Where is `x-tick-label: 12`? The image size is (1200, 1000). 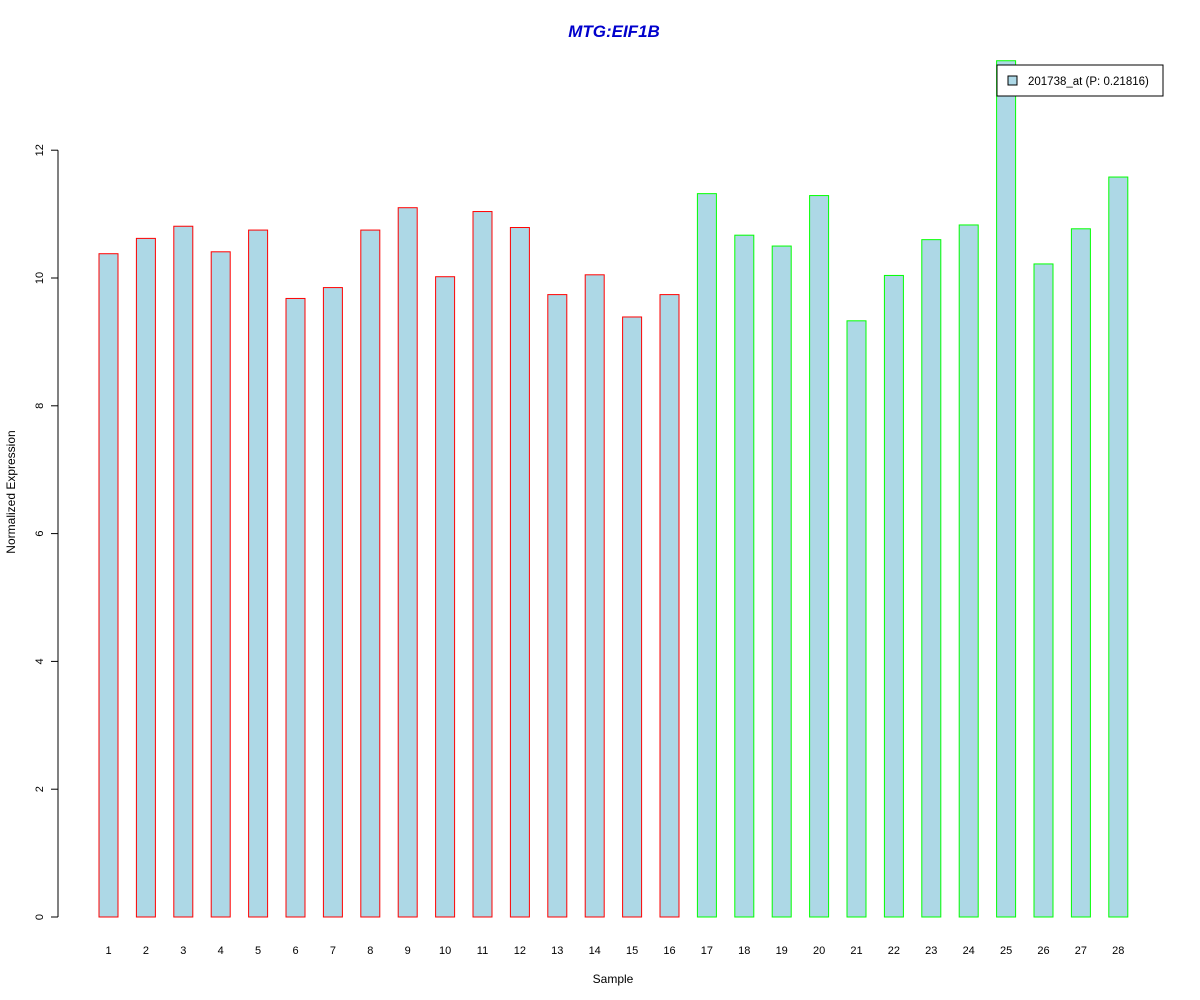
x-tick-label: 12 is located at coordinates (520, 951).